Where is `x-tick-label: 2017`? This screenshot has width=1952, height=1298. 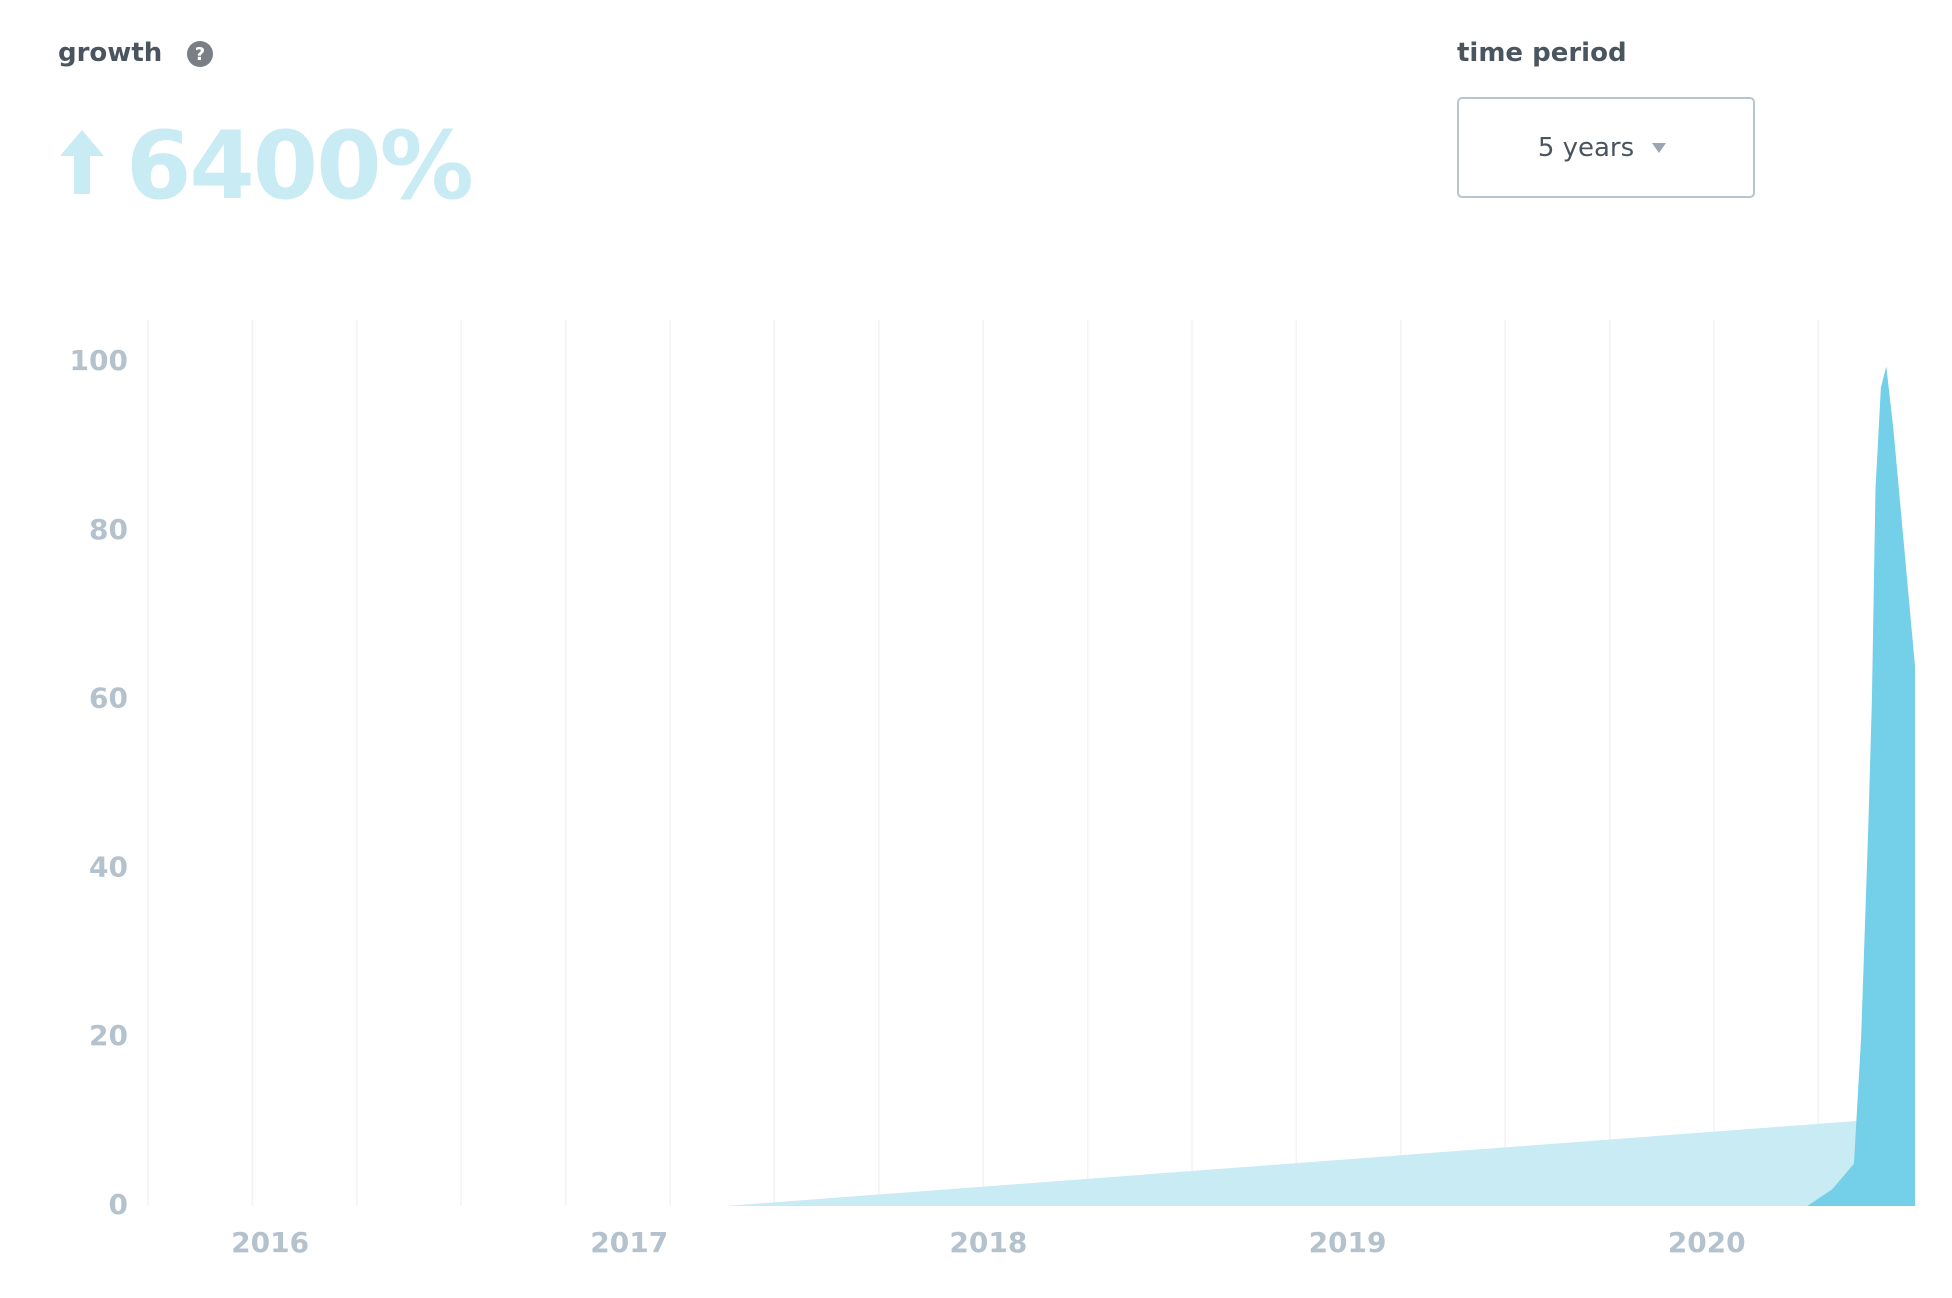 x-tick-label: 2017 is located at coordinates (629, 1242).